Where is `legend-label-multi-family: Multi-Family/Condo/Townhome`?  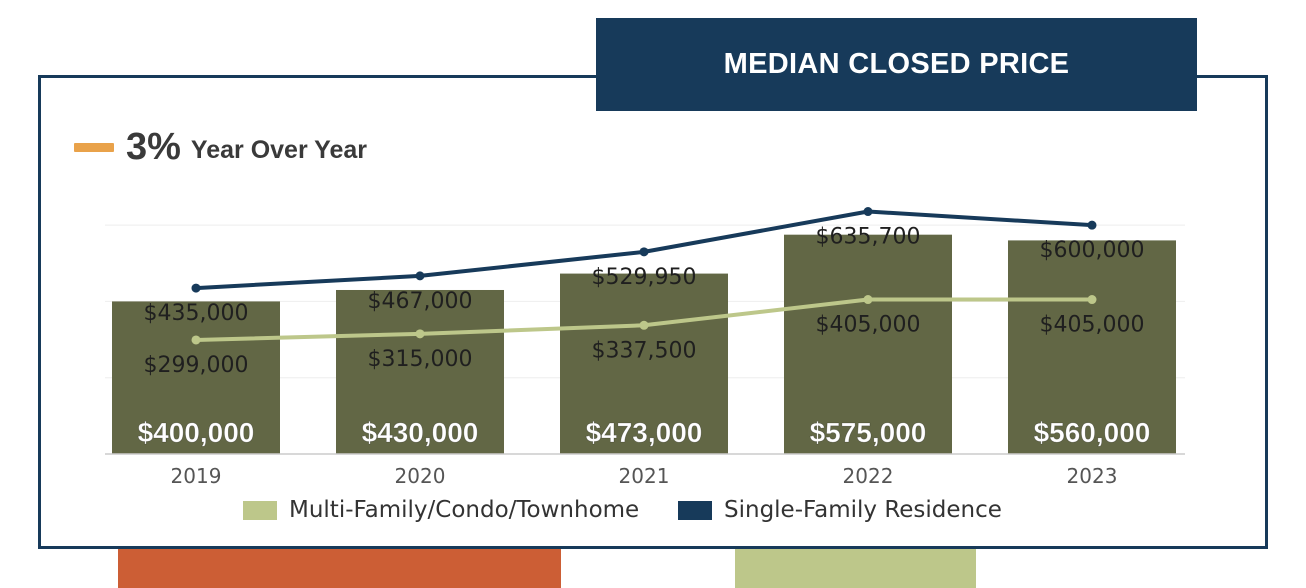
legend-label-multi-family: Multi-Family/Condo/Townhome is located at coordinates (464, 510).